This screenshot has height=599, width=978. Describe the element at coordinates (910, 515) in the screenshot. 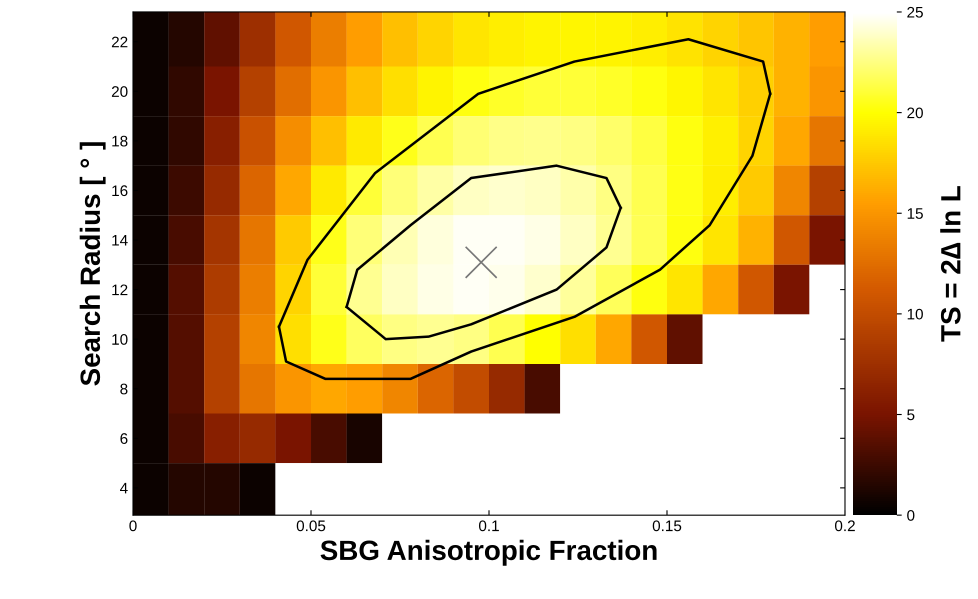

I see `color-bar-label: 0` at that location.